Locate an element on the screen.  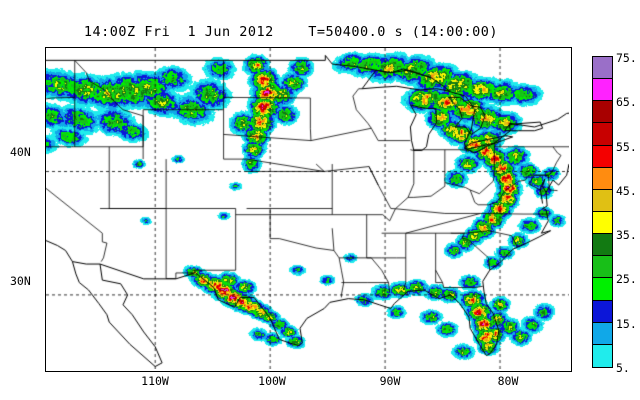
colorbar-tick-65: 65. is located at coordinates (626, 102).